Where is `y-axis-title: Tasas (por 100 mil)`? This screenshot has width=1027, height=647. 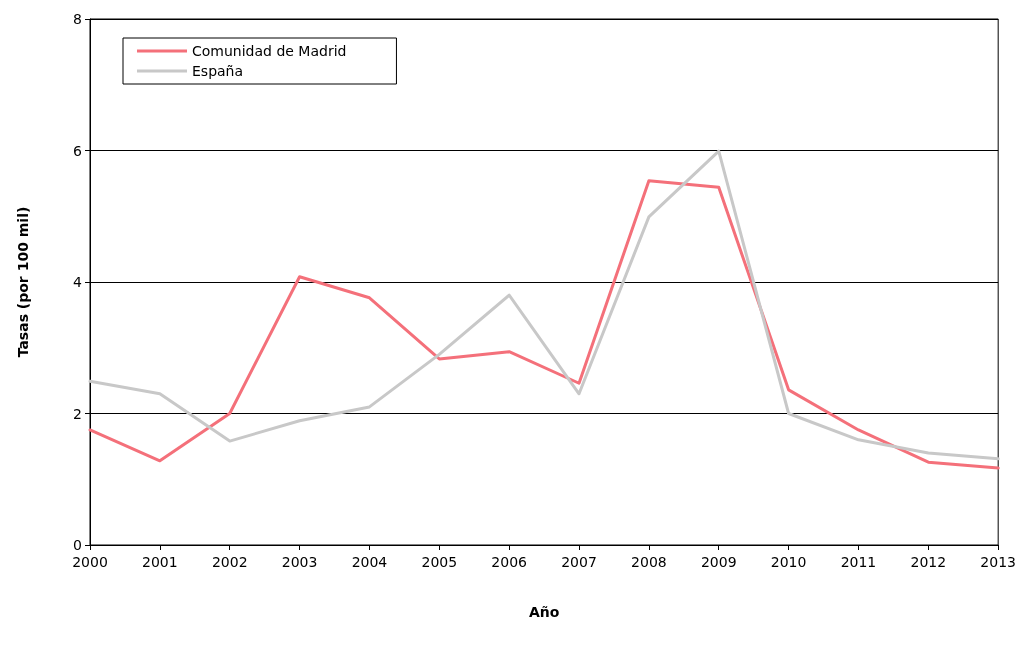
y-axis-title: Tasas (por 100 mil) is located at coordinates (23, 282).